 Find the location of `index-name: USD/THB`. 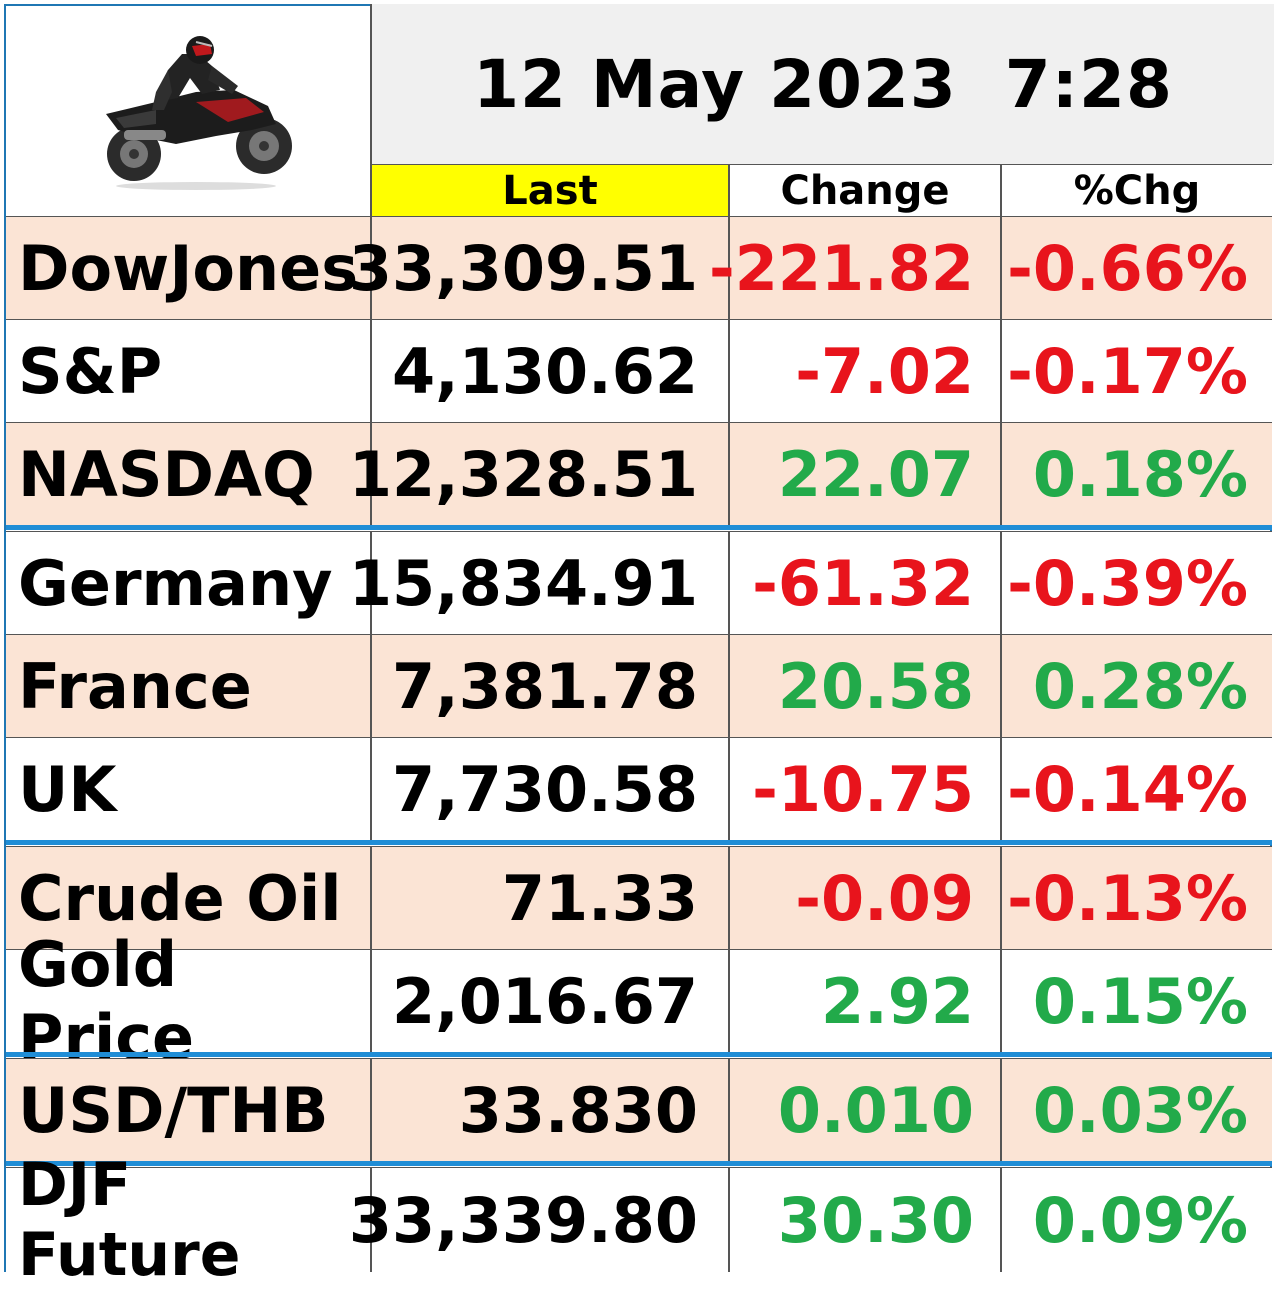

index-name: USD/THB is located at coordinates (173, 1110).